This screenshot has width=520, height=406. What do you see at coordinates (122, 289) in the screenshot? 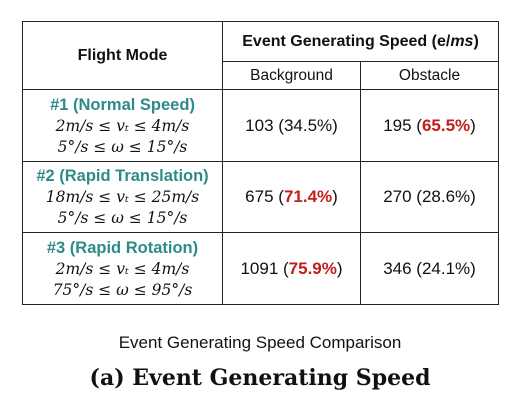
I see `angular-range: 75°/s ≤ ω ≤ 95°/s` at bounding box center [122, 289].